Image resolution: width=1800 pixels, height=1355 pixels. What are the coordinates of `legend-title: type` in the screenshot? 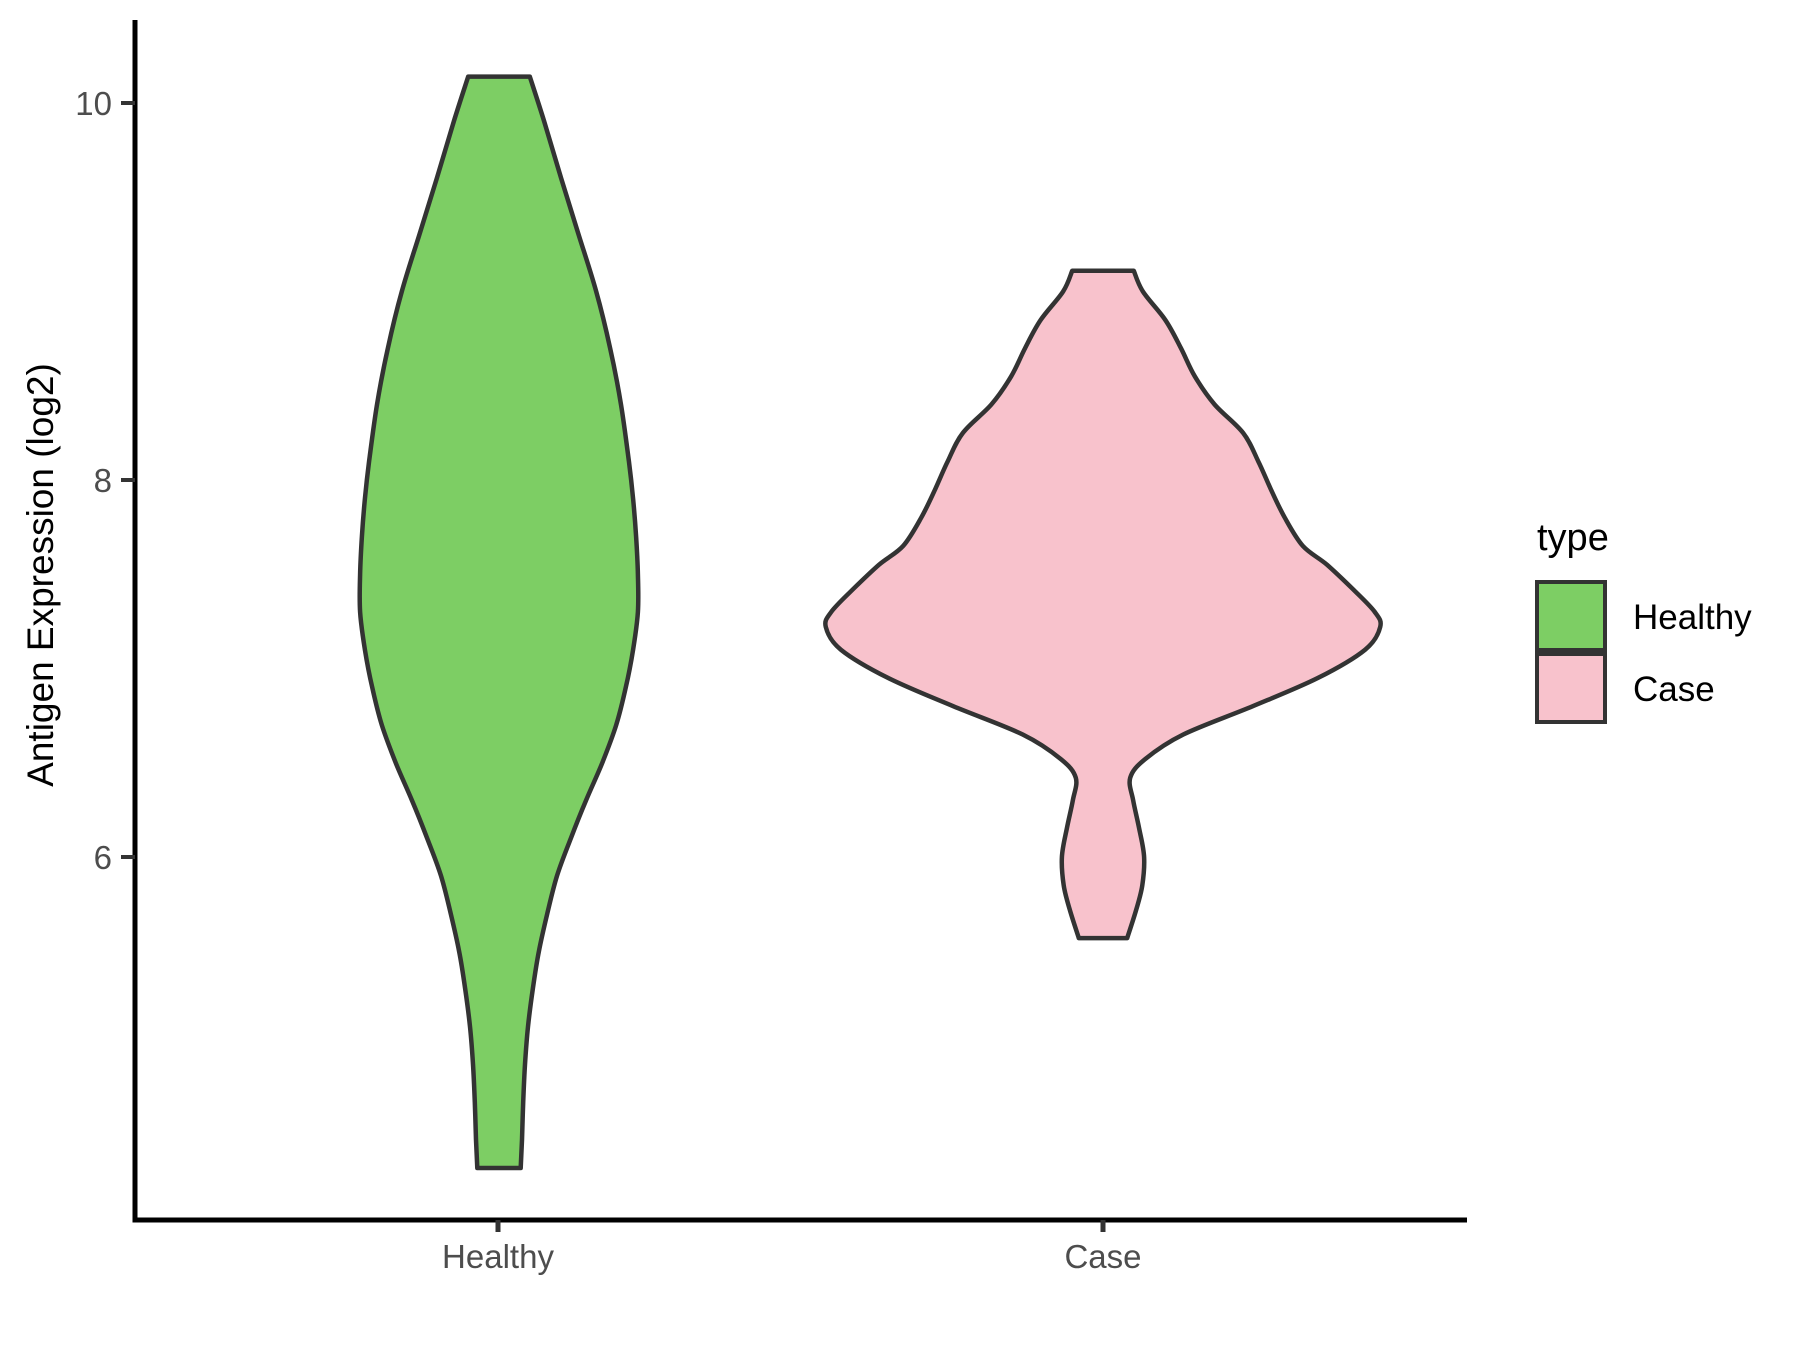 It's located at (1573, 538).